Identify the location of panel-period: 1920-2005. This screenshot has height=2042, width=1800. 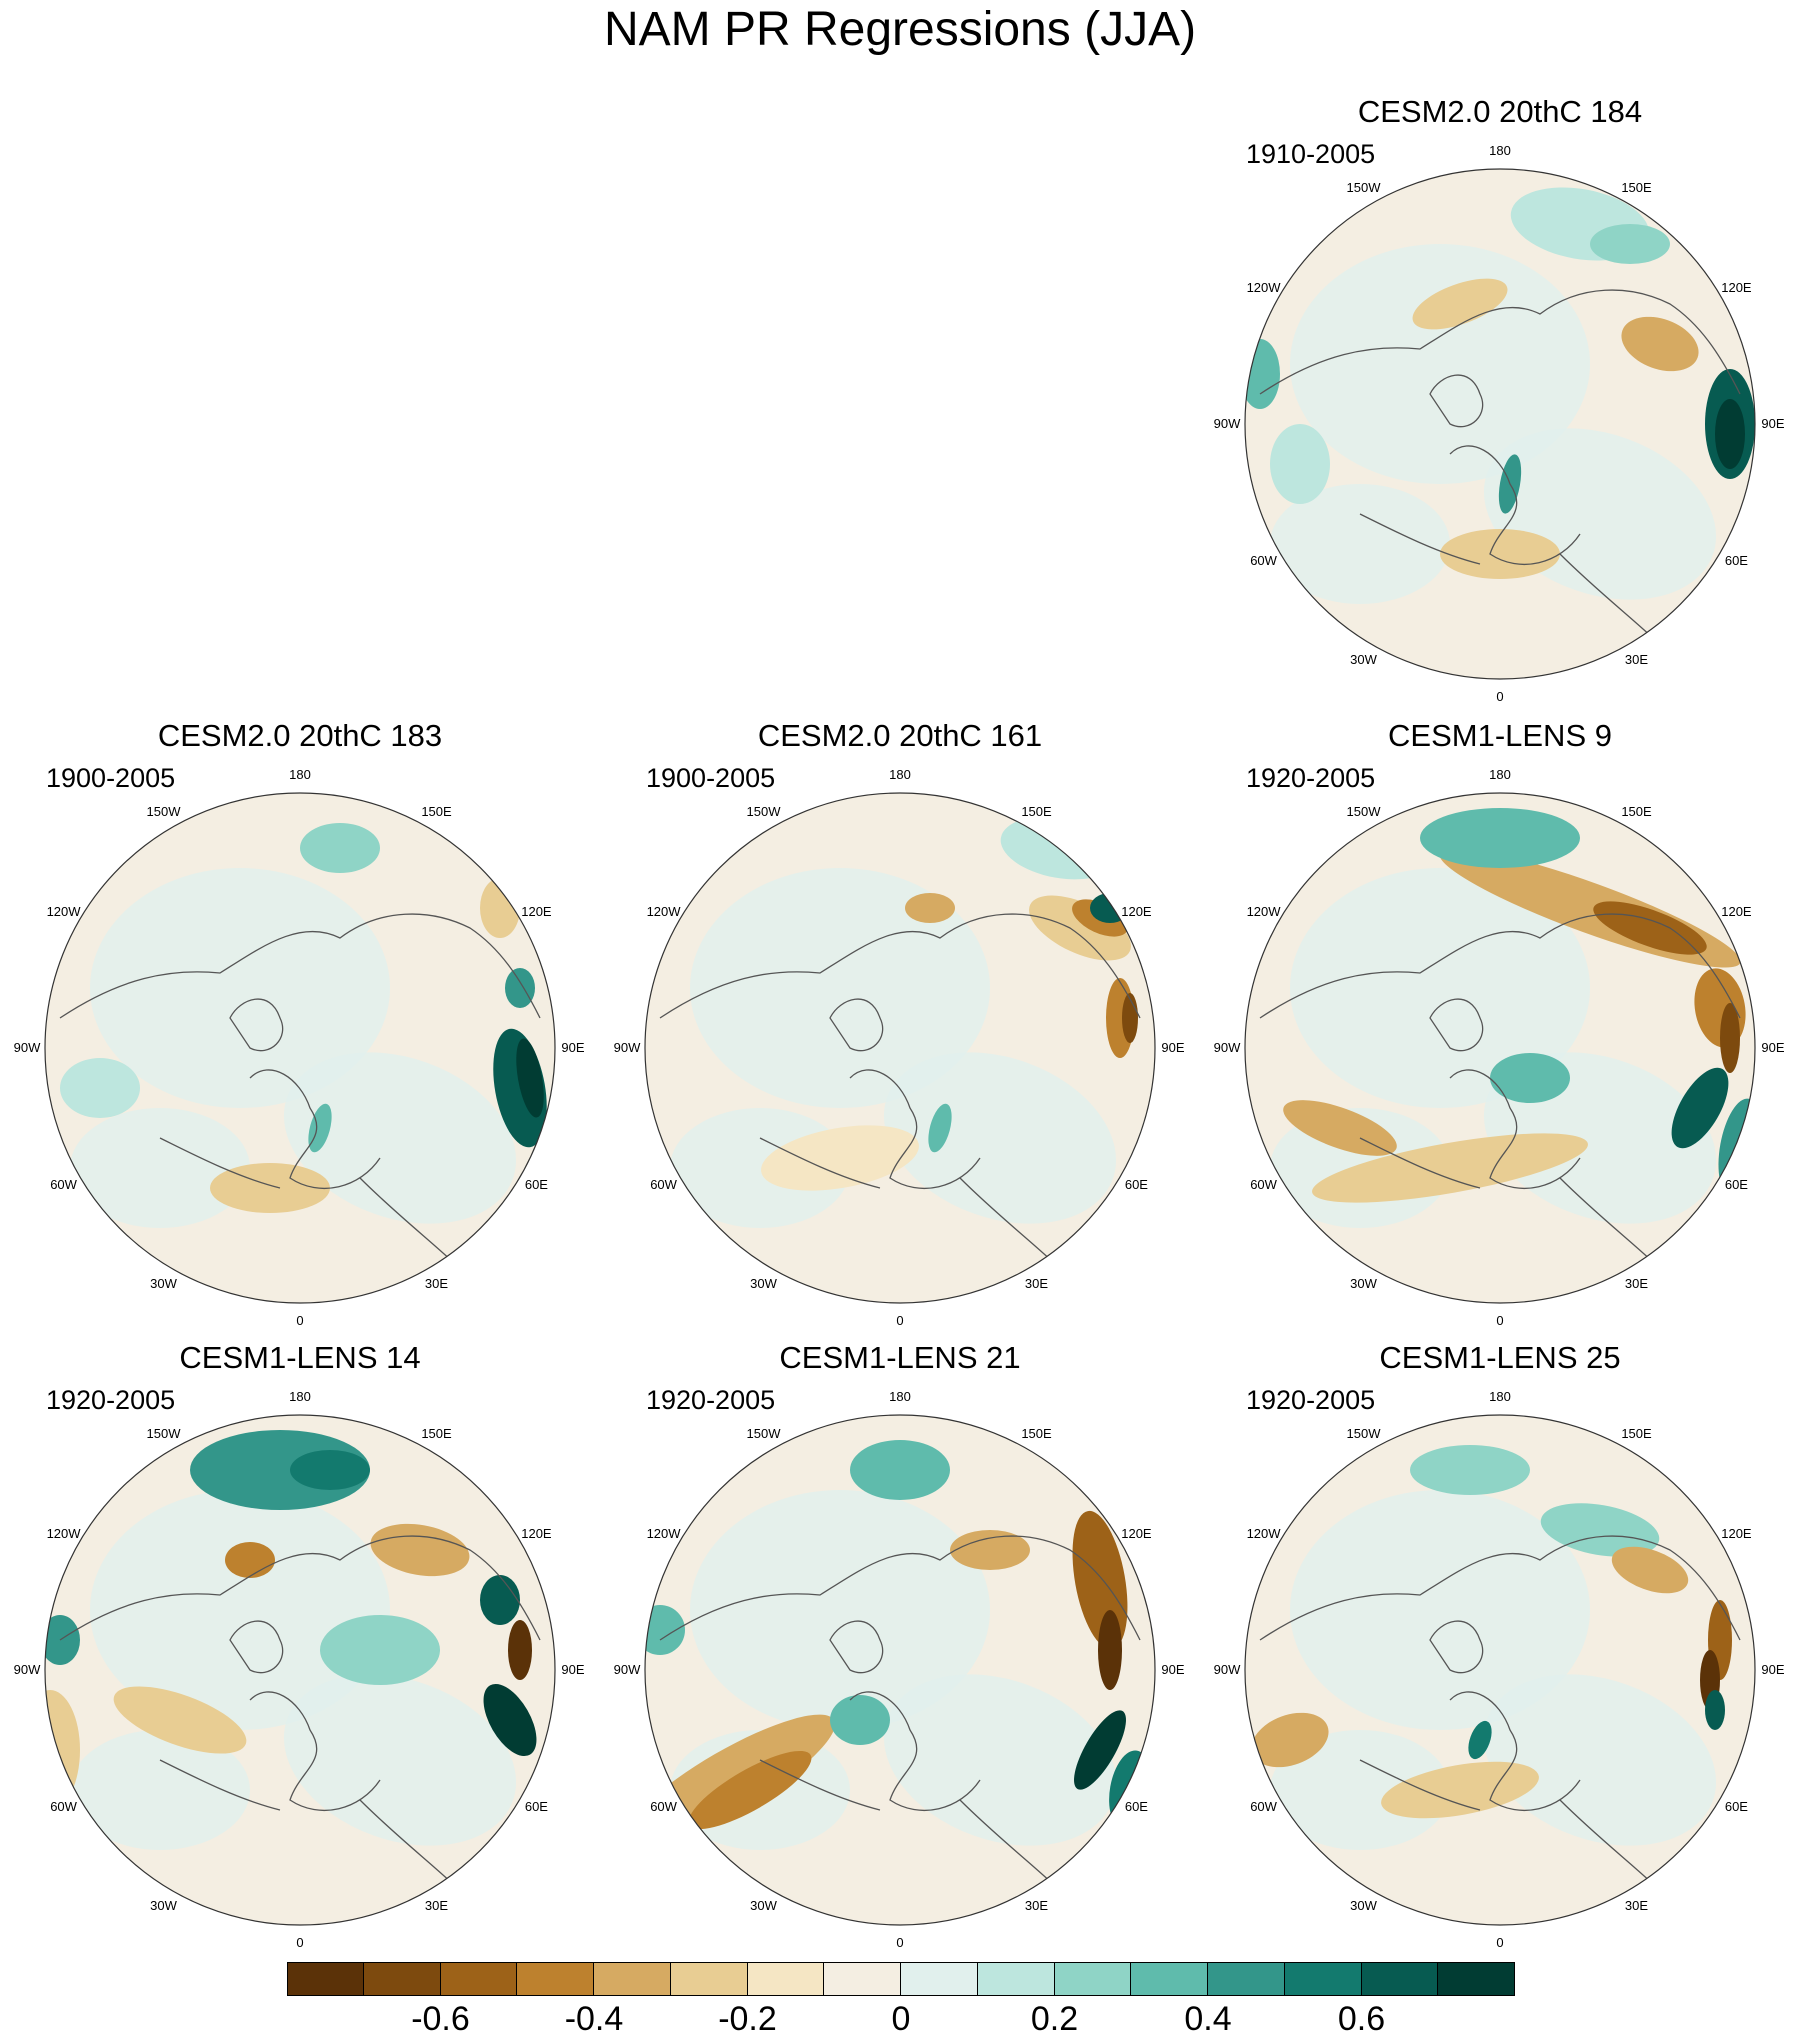
(711, 1400).